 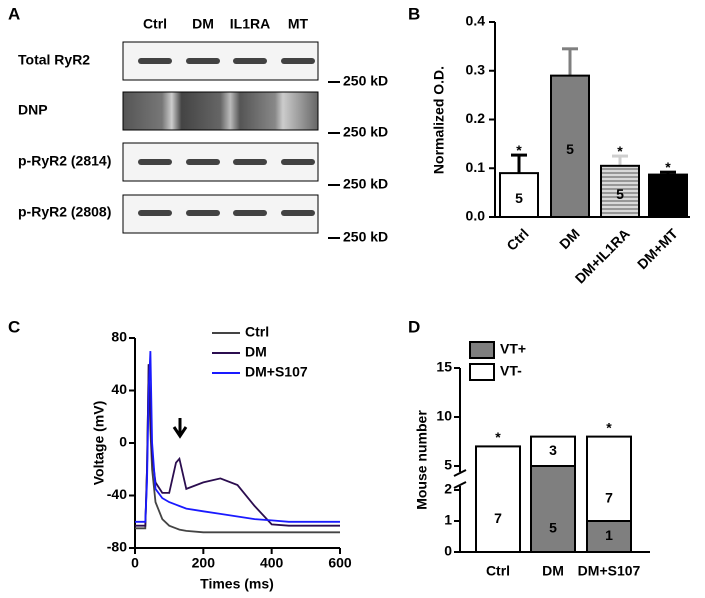 What do you see at coordinates (476, 21) in the screenshot?
I see `y-tick-label: 0.4` at bounding box center [476, 21].